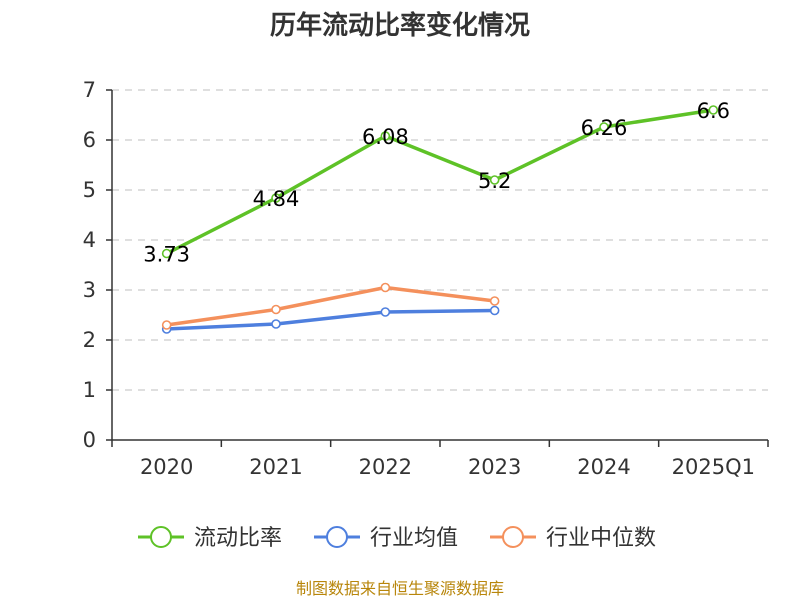 The height and width of the screenshot is (600, 800). Describe the element at coordinates (89, 140) in the screenshot. I see `y-tick-label: 6` at that location.